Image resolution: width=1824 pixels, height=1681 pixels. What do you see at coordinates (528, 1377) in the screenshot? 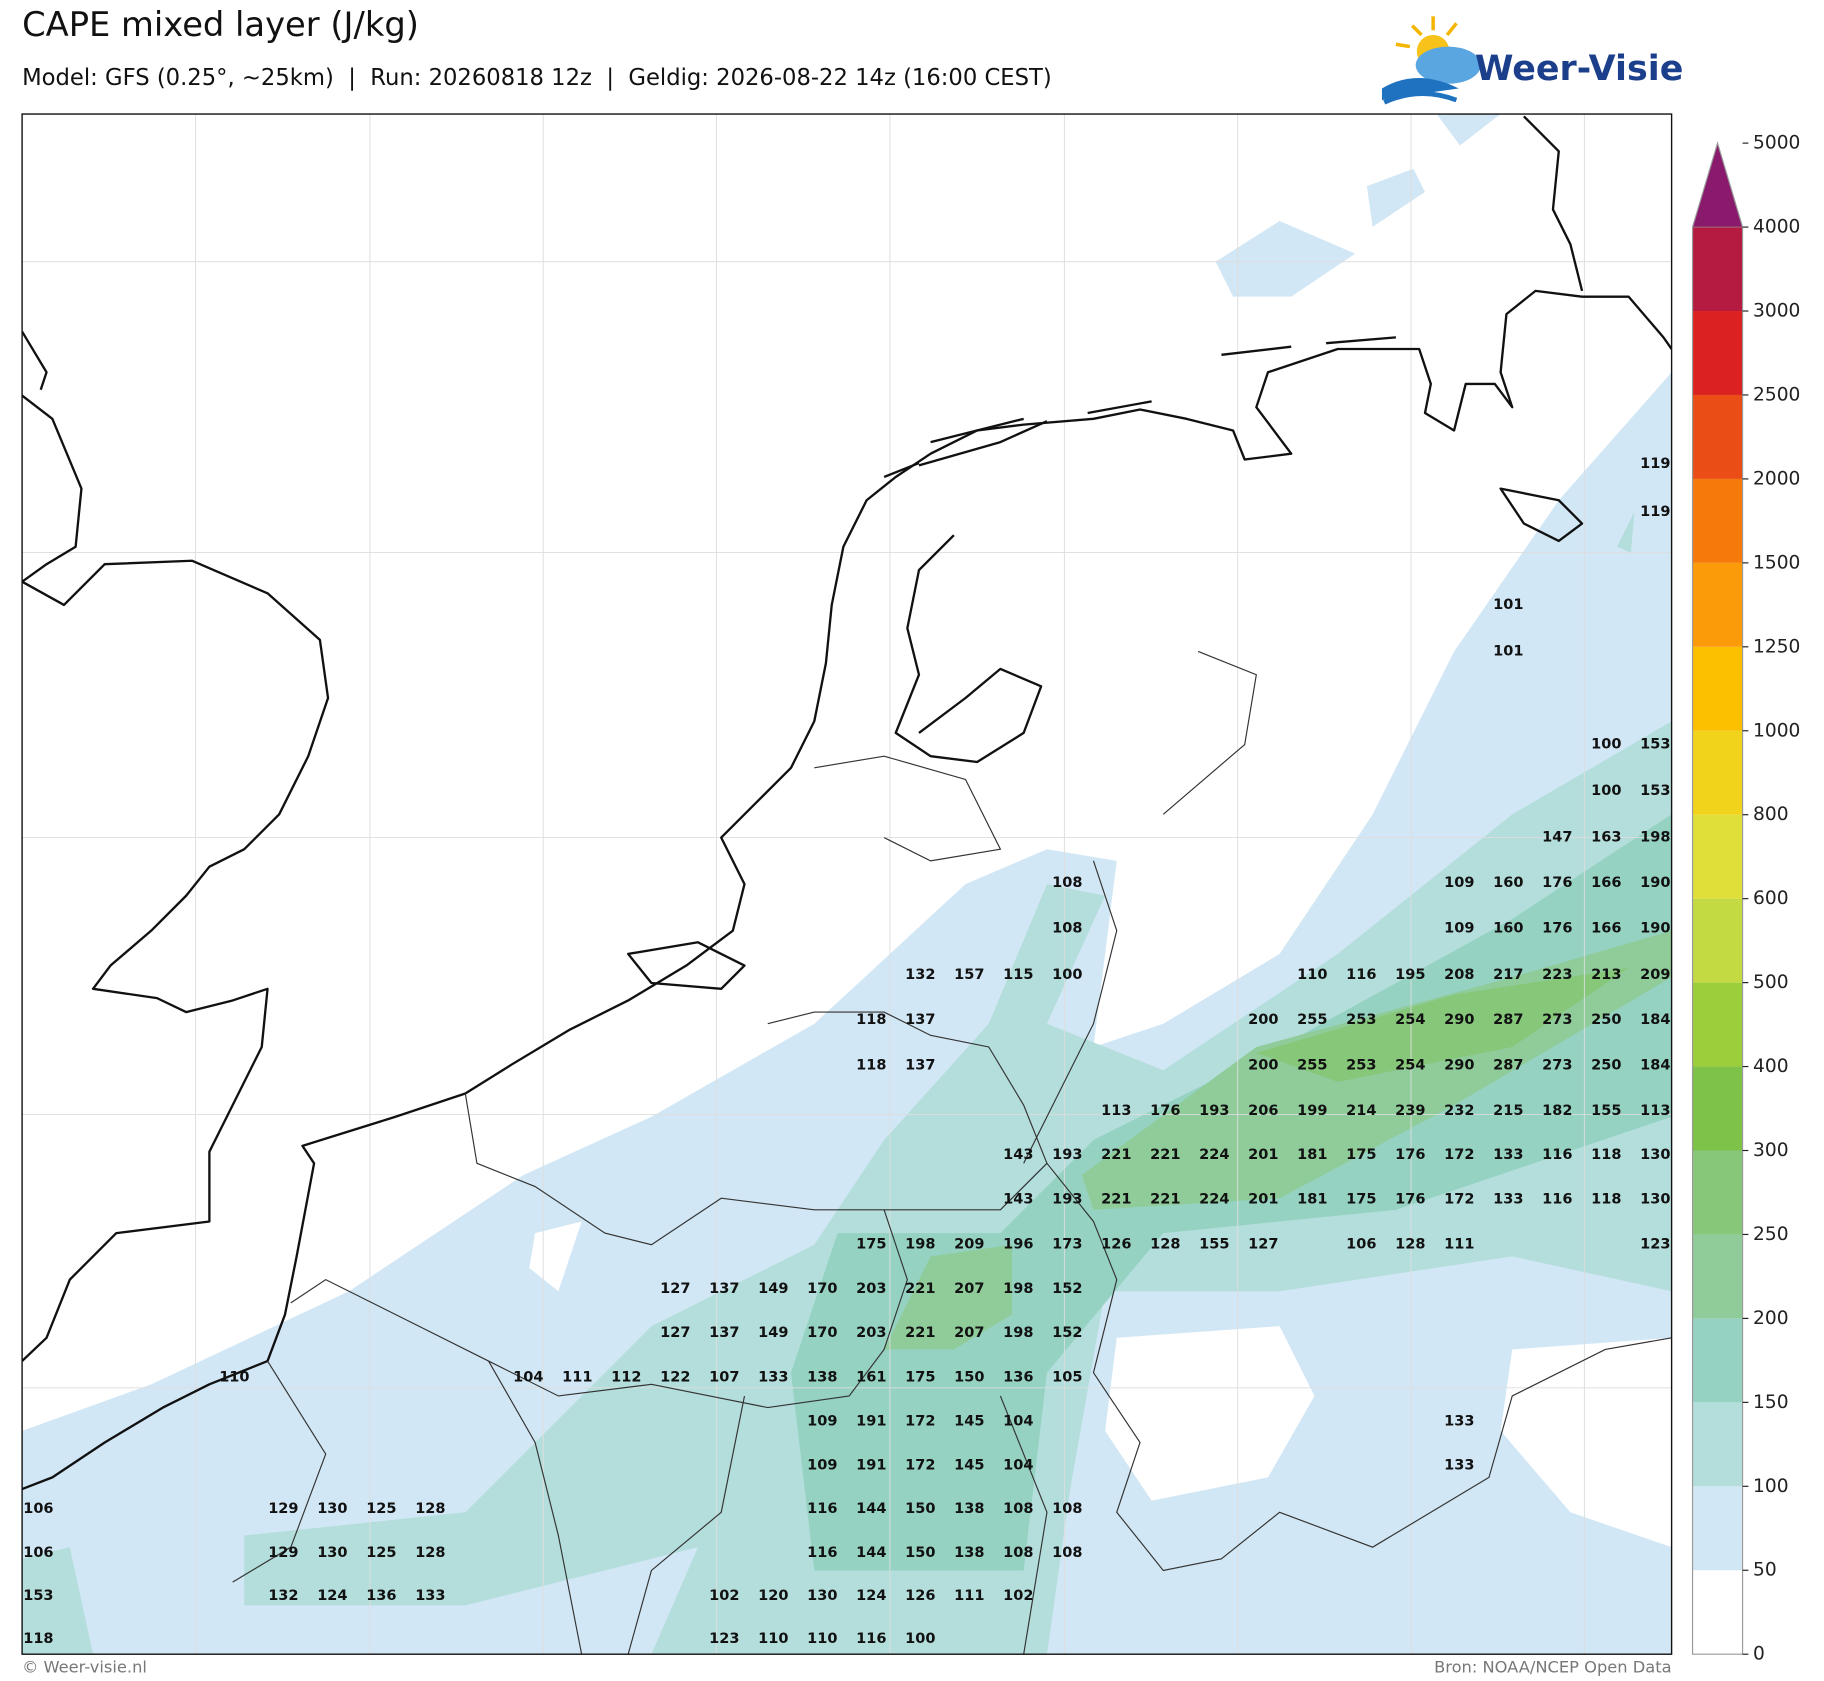
I see `cape-value: 104` at bounding box center [528, 1377].